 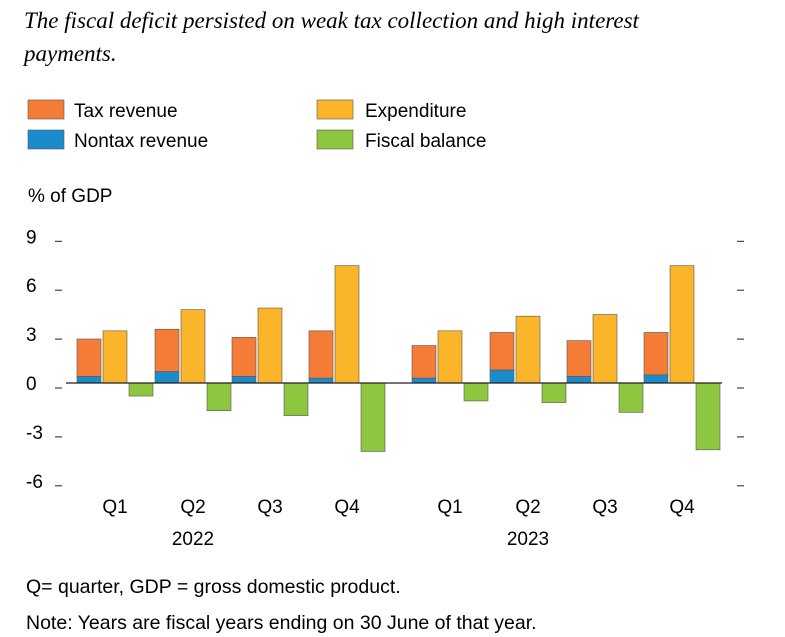 I want to click on legend-label-nontax: Nontax revenue, so click(x=141, y=141).